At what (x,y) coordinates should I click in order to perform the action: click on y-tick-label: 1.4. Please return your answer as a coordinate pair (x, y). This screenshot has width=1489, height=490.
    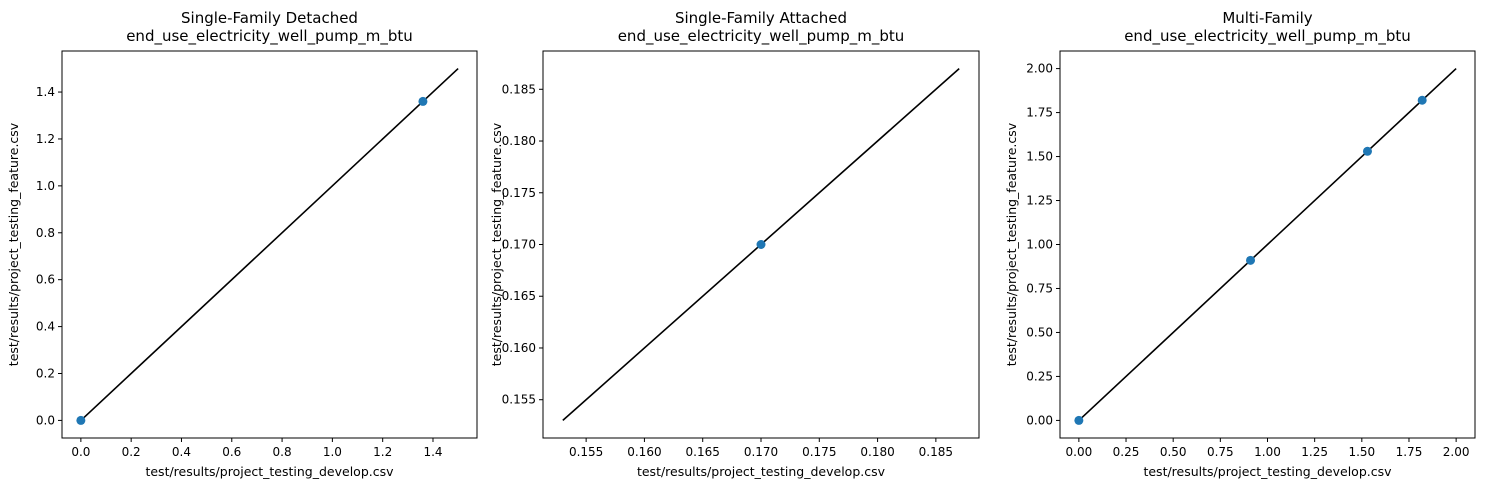
    Looking at the image, I should click on (45, 92).